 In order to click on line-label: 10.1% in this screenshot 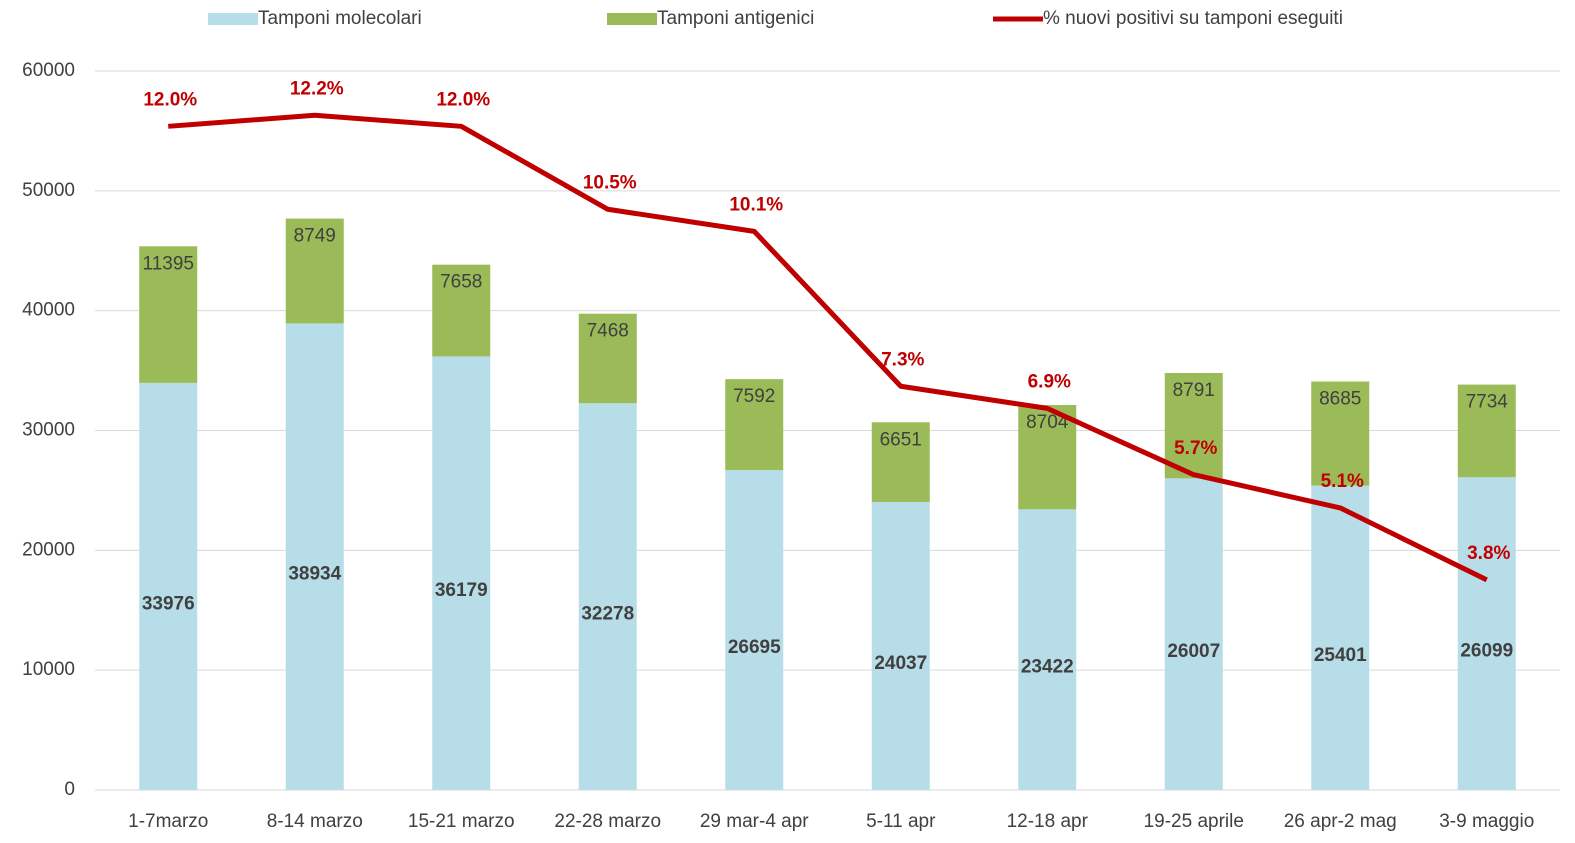, I will do `click(756, 204)`.